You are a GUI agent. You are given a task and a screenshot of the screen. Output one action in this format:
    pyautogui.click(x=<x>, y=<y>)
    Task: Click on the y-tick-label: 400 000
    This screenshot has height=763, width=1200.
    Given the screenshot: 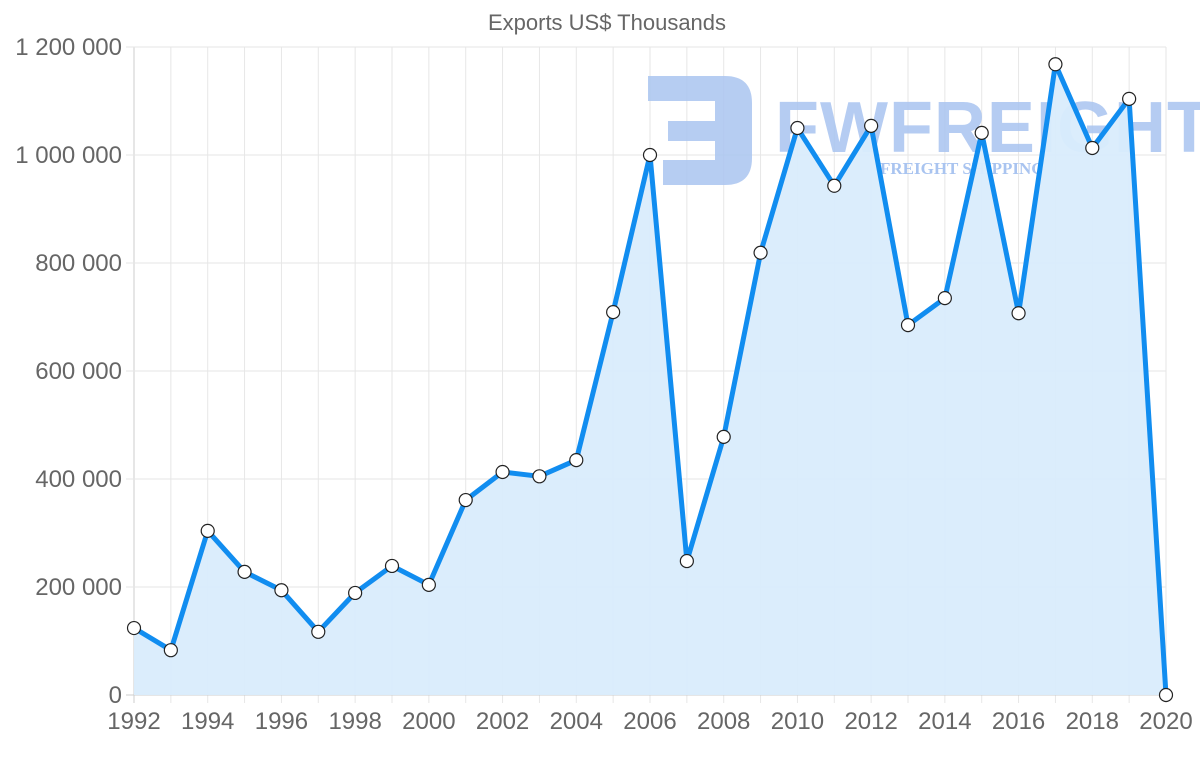 What is the action you would take?
    pyautogui.click(x=78, y=479)
    